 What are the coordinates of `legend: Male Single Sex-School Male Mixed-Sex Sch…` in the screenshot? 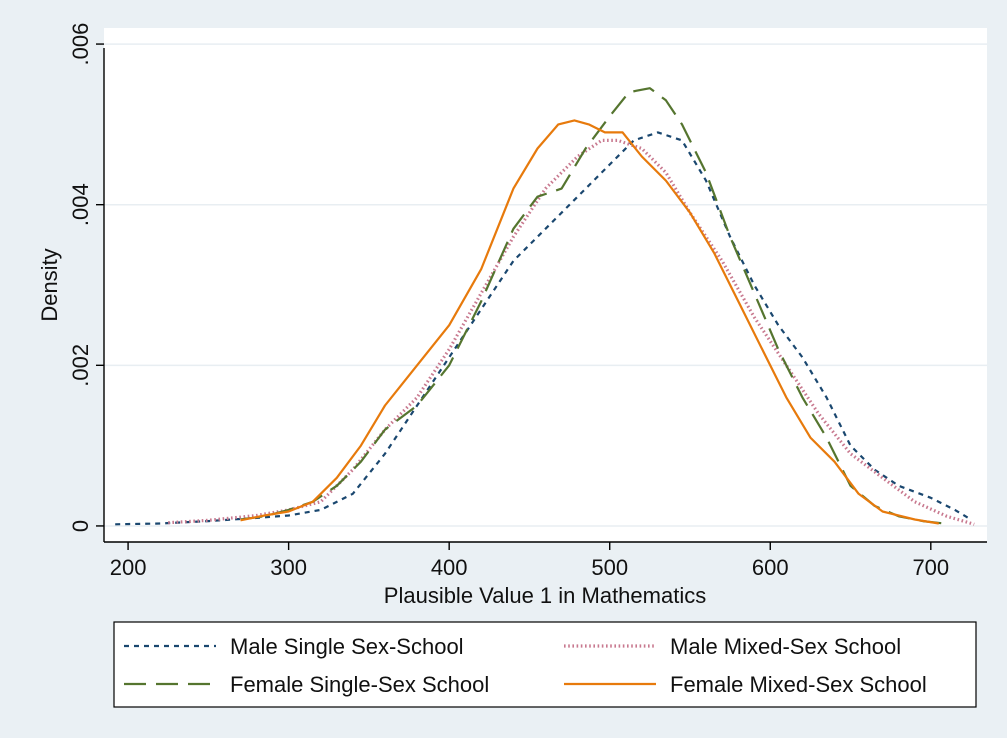 It's located at (545, 664).